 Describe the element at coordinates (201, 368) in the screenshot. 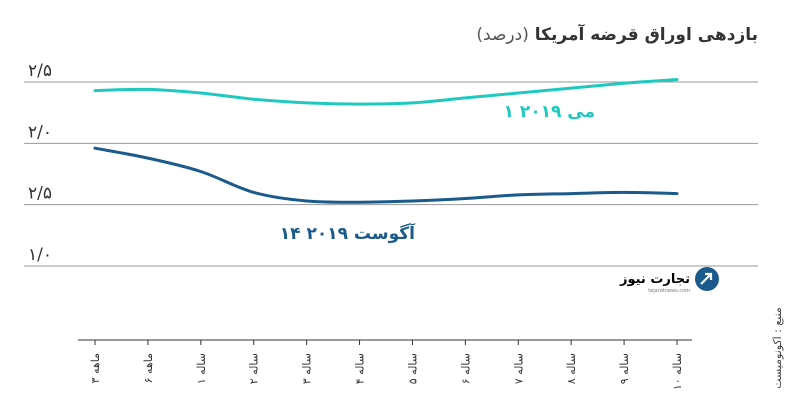

I see `x-tick-label: ۱ ساله` at that location.